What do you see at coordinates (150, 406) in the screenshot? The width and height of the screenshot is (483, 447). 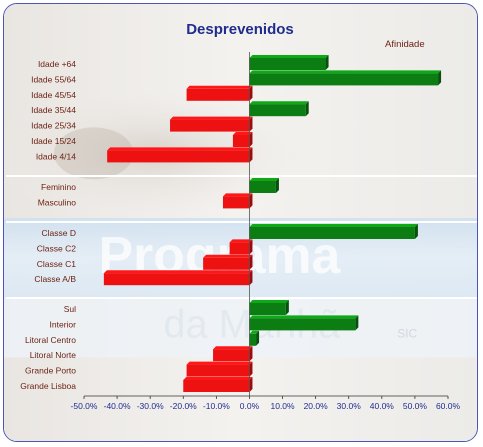 I see `x-tick-label: -30.0%` at bounding box center [150, 406].